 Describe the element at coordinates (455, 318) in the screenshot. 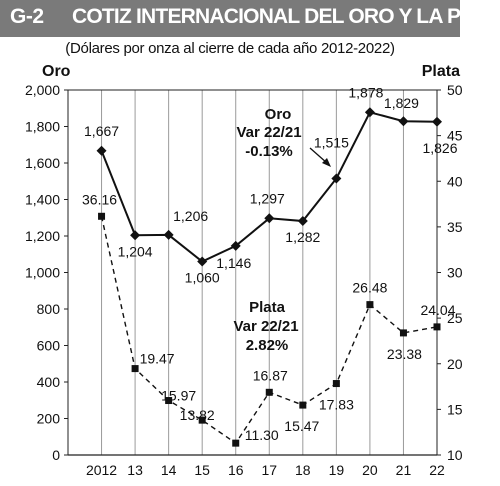

I see `right-axis-tick-label: 25` at that location.